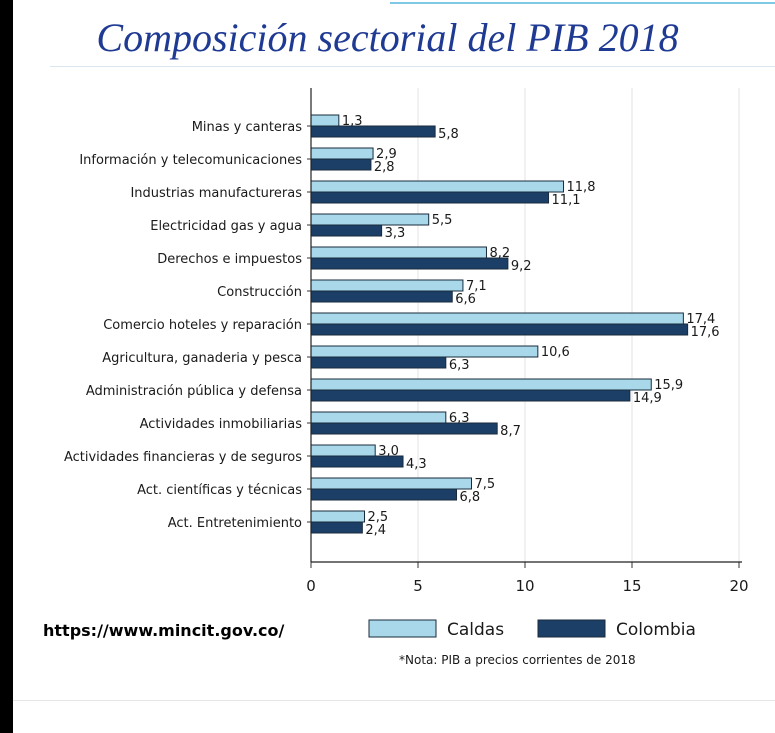  Describe the element at coordinates (375, 530) in the screenshot. I see `value-label-colombia: 2,4` at that location.